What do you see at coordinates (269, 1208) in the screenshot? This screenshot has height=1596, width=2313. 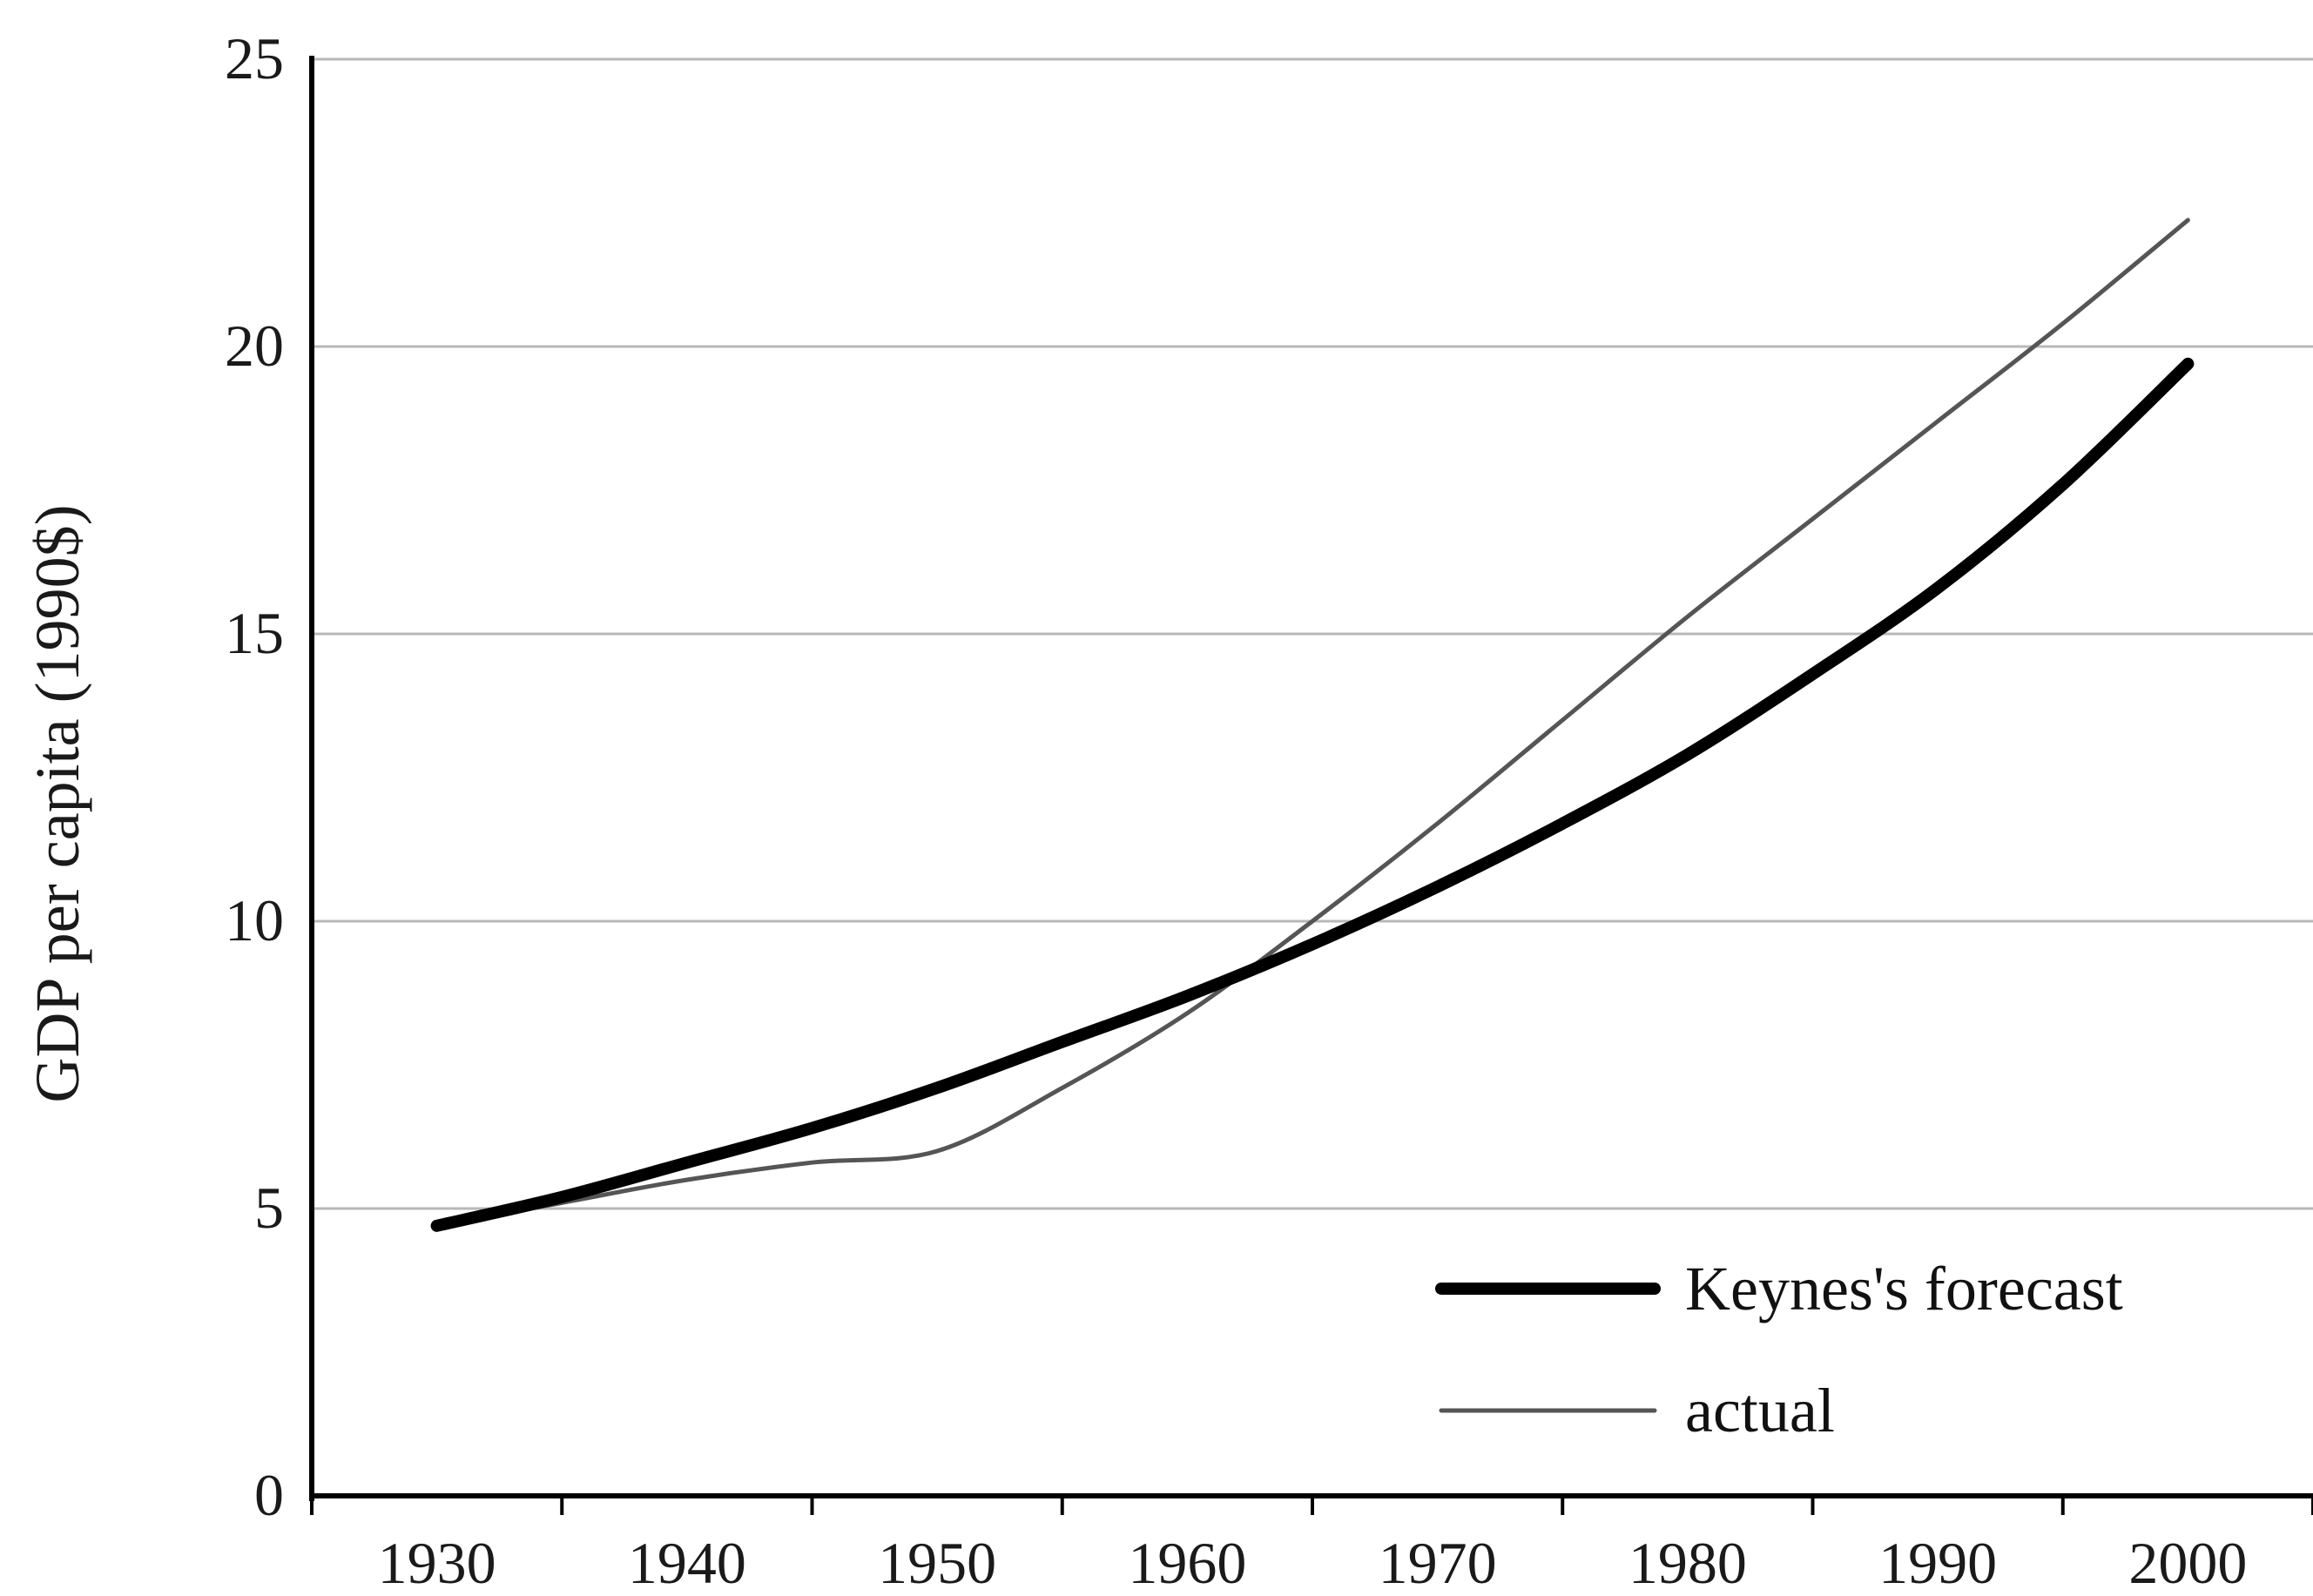 I see `y-tick-label: 5` at bounding box center [269, 1208].